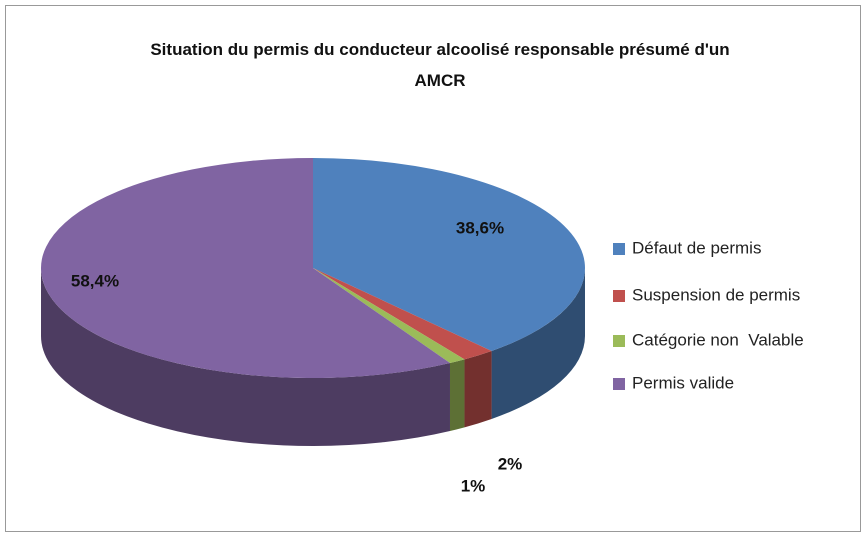 The image size is (866, 537). What do you see at coordinates (718, 339) in the screenshot?
I see `legend-label: Catégorie non Valable` at bounding box center [718, 339].